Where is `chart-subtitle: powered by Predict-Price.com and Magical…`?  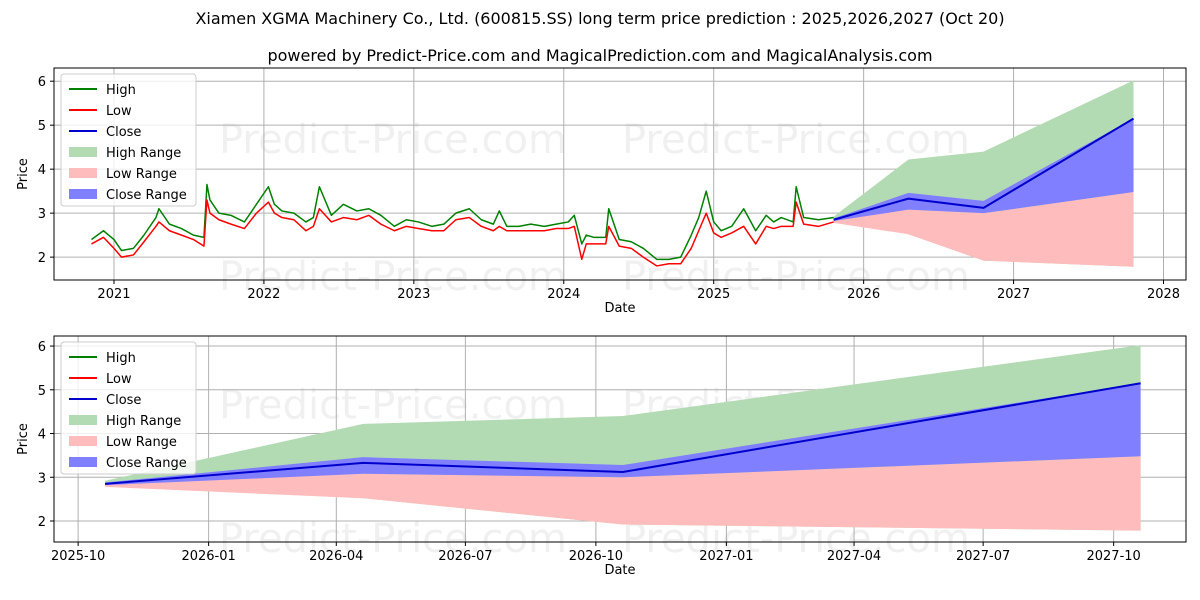
chart-subtitle: powered by Predict-Price.com and Magical… is located at coordinates (600, 55).